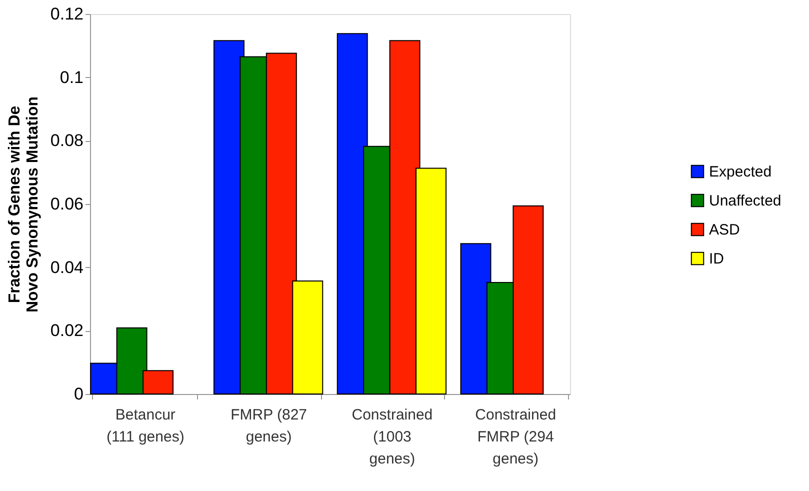 Image resolution: width=809 pixels, height=491 pixels. What do you see at coordinates (145, 426) in the screenshot?
I see `x-tick-label: Betancur (111 genes)` at bounding box center [145, 426].